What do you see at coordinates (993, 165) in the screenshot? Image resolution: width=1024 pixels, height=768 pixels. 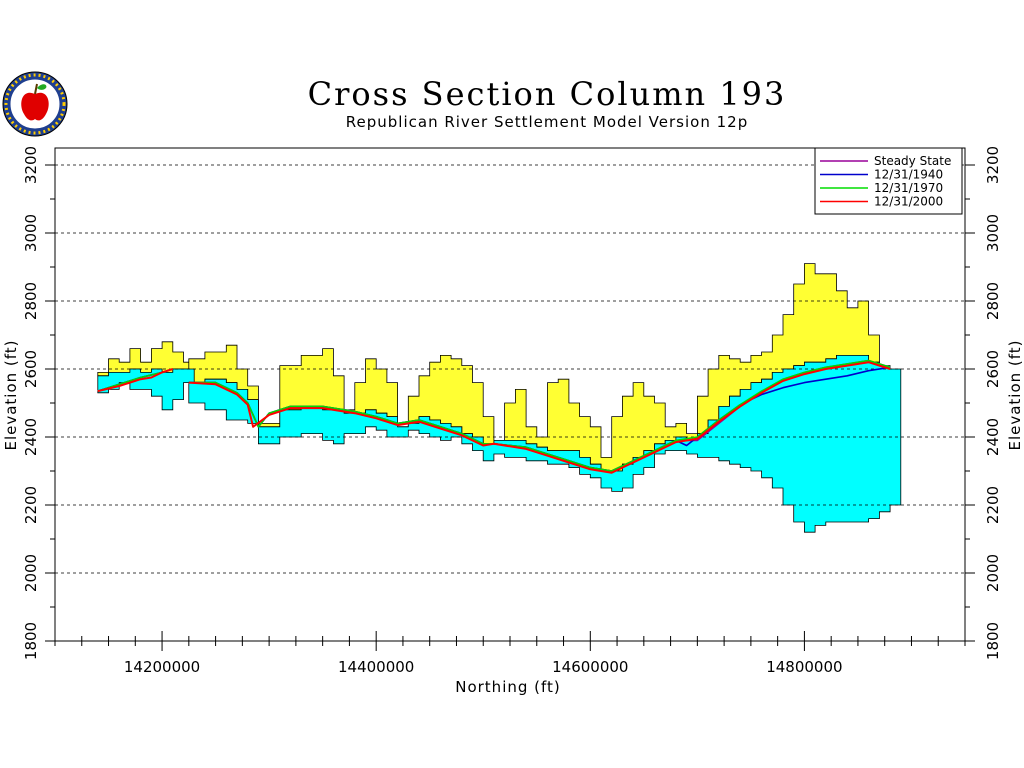 I see `y-tick-label-right: 3200` at bounding box center [993, 165].